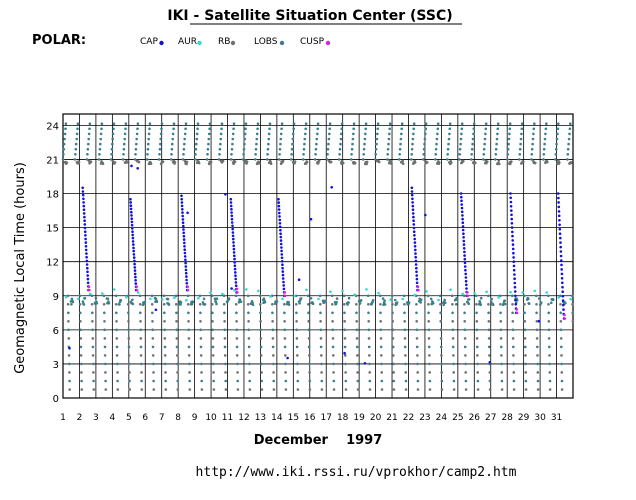  What do you see at coordinates (145, 418) in the screenshot?
I see `x-tick-label: 6` at bounding box center [145, 418].